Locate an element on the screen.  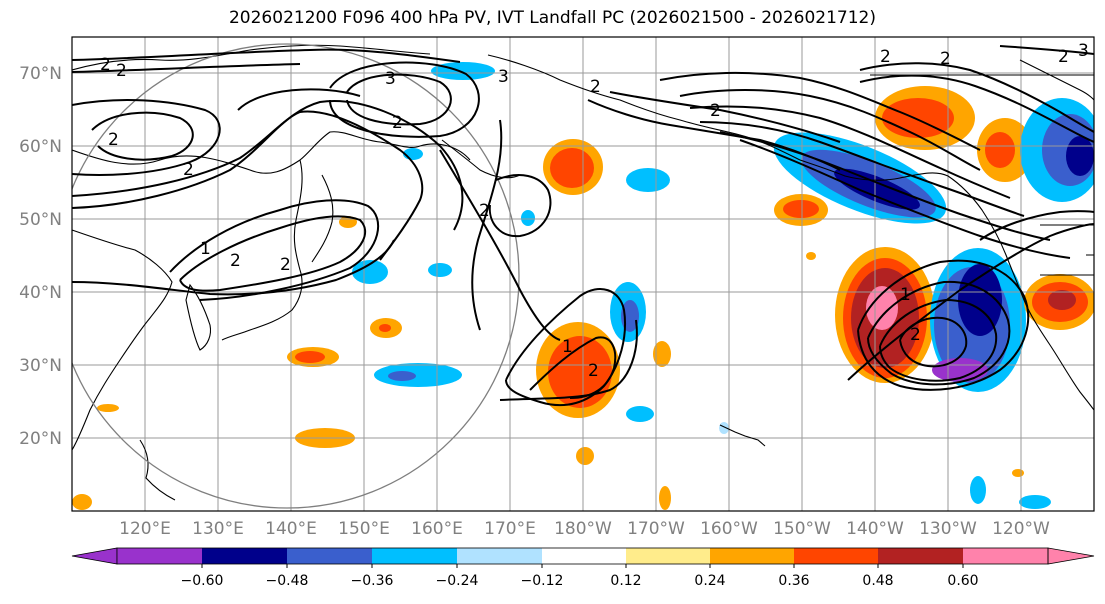
lat-label: 20°N is located at coordinates (40, 439).